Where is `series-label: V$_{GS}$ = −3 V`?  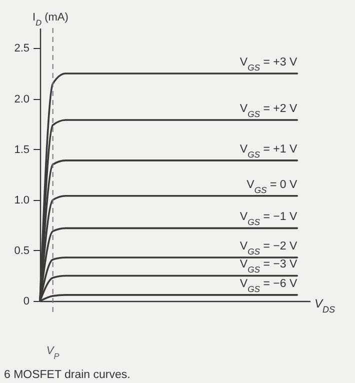
series-label: V$_{GS}$ = −3 V is located at coordinates (269, 266).